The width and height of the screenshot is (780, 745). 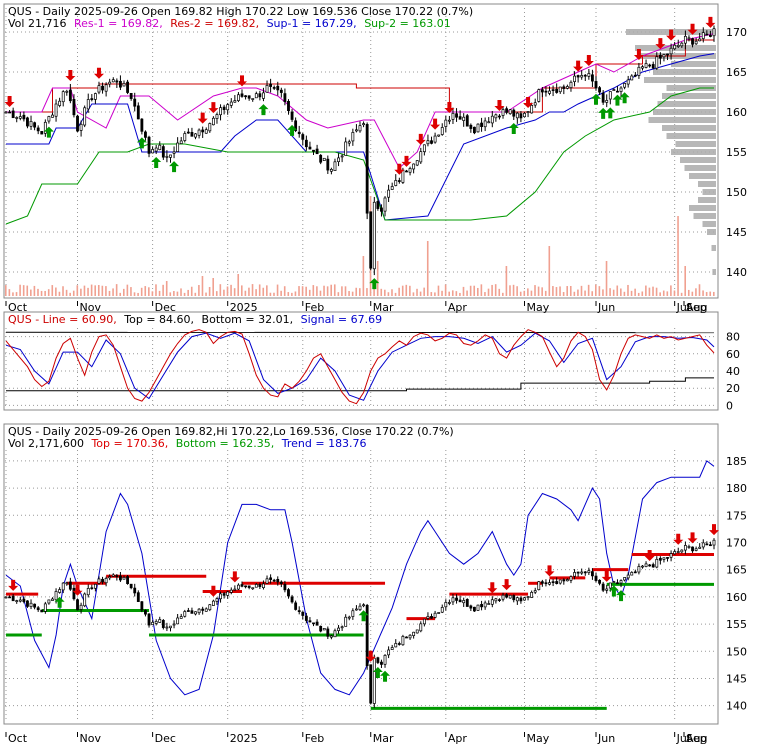 I want to click on trend-y-tick-label: 155, so click(x=736, y=624).